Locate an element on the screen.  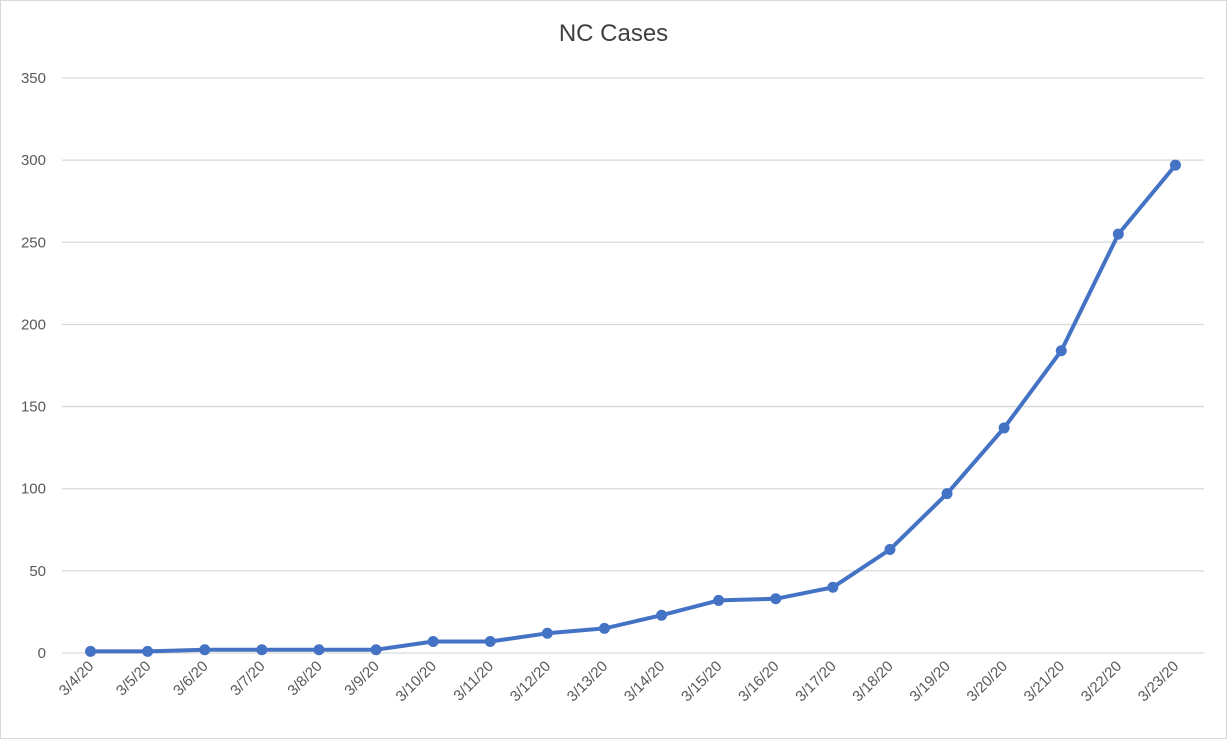
y-tick-label: 350 is located at coordinates (33, 78).